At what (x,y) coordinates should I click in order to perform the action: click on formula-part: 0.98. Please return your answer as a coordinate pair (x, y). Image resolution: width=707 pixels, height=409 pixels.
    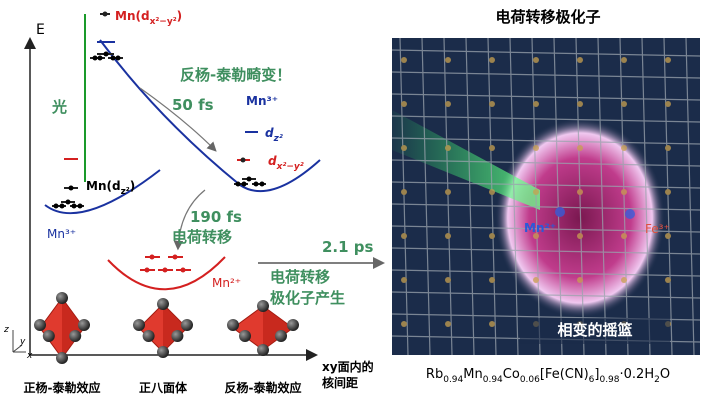
    Looking at the image, I should click on (609, 380).